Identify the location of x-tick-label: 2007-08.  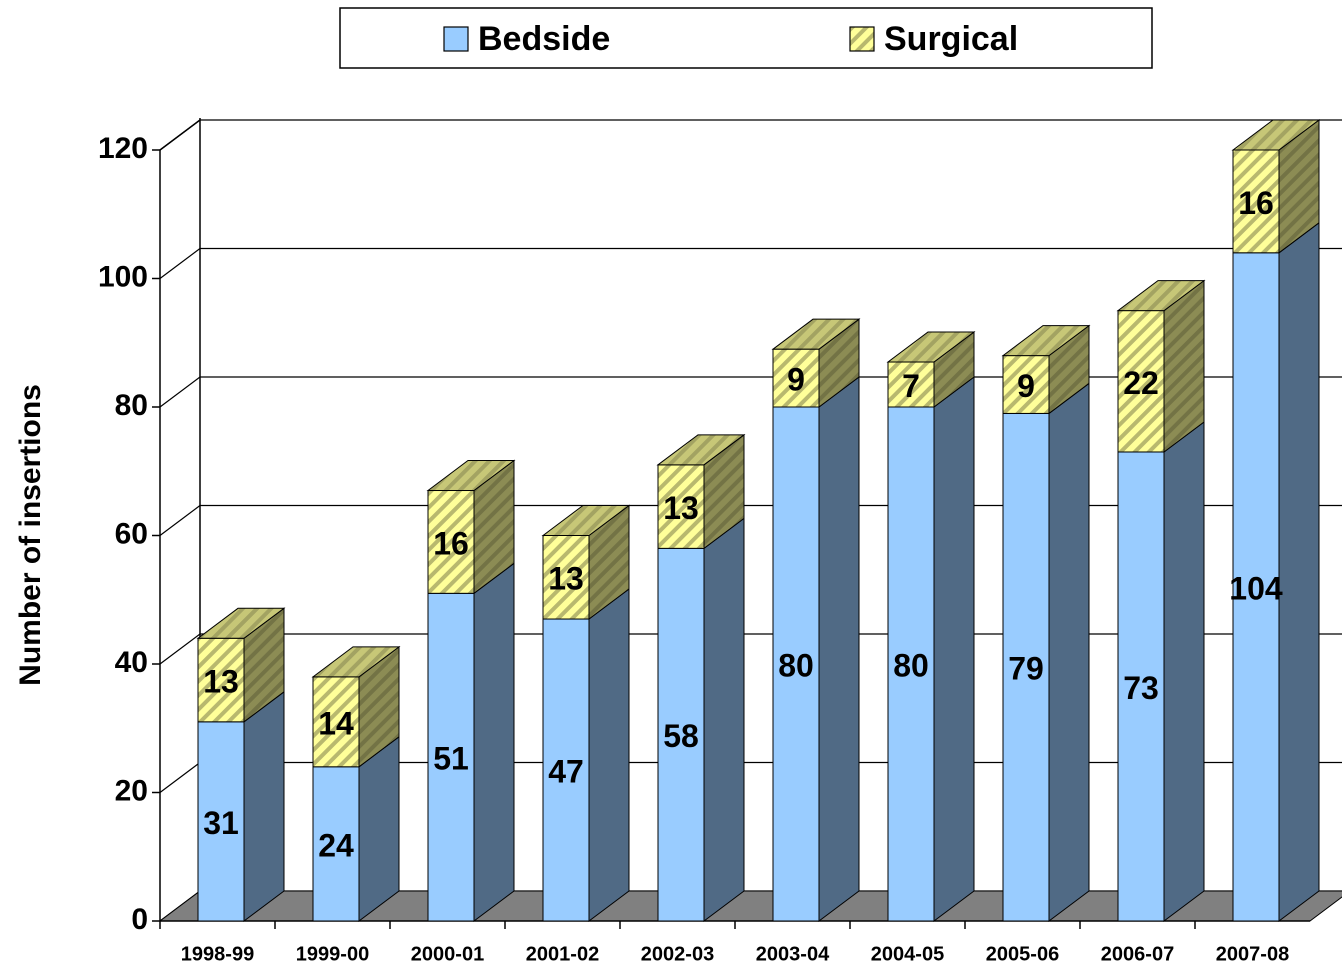
(1252, 954).